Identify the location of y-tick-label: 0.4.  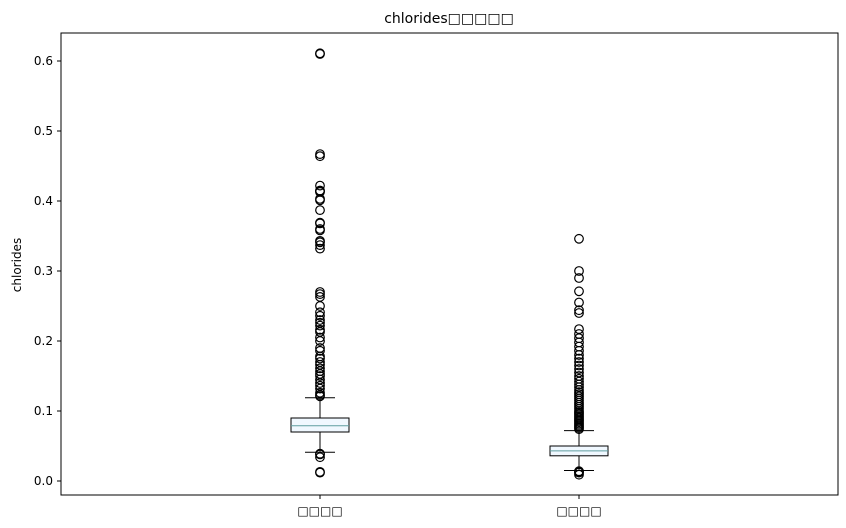
(43, 201).